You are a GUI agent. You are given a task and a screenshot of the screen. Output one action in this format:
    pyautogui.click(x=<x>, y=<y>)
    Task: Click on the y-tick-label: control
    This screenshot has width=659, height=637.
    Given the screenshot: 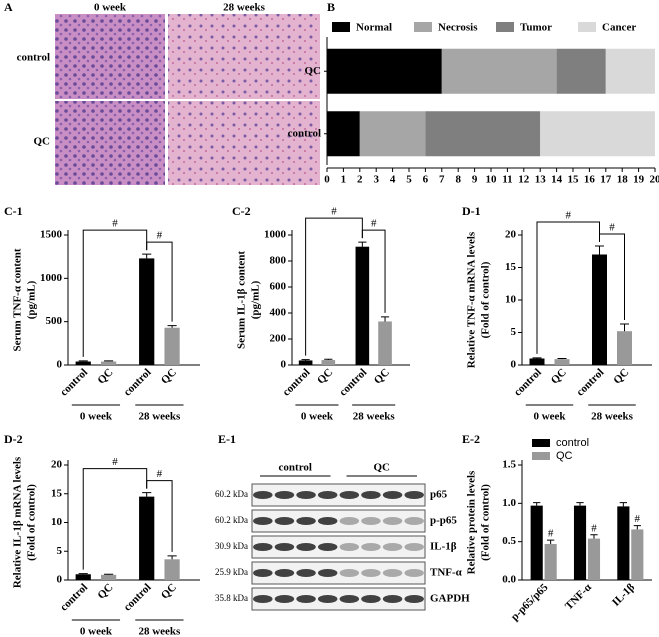 What is the action you would take?
    pyautogui.click(x=304, y=133)
    